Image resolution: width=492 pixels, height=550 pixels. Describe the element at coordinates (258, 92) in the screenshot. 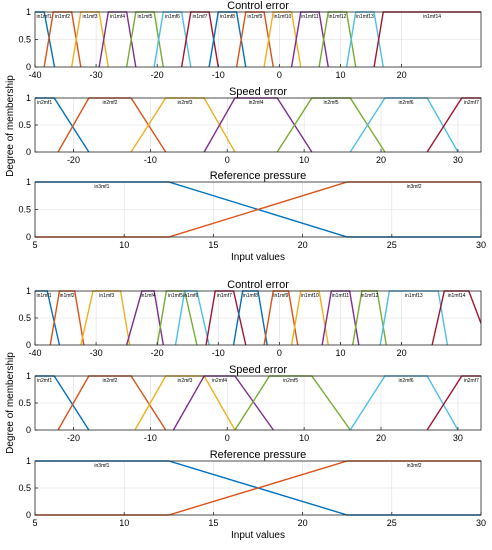

I see `subplot-title: Speed error` at that location.